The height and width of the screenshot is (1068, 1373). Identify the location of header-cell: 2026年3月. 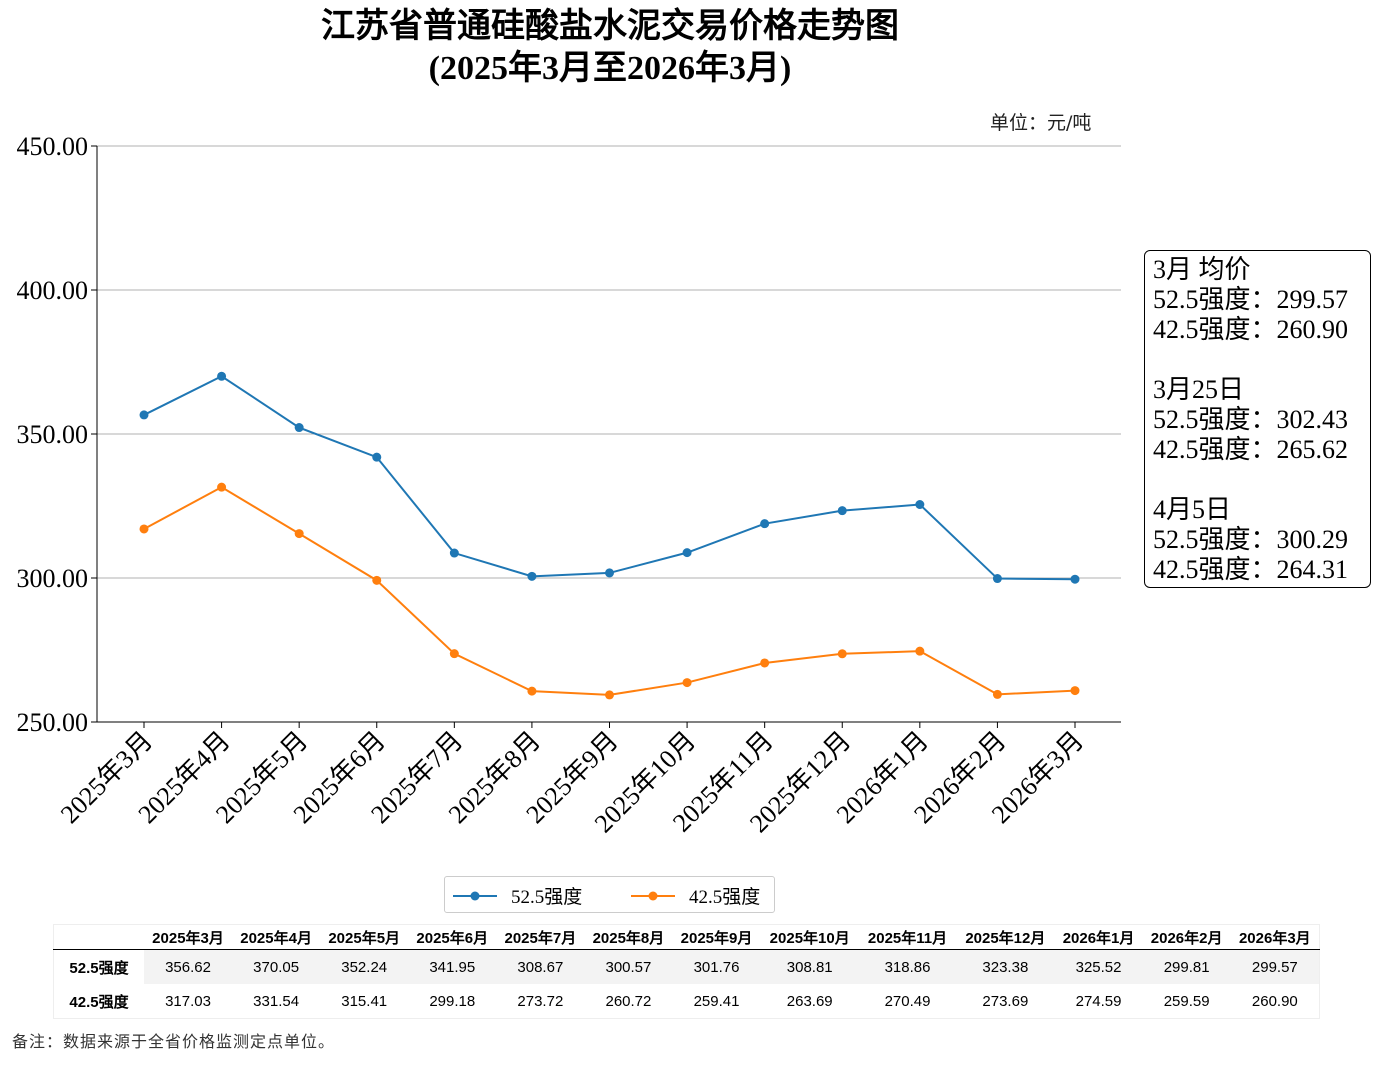
(1275, 937).